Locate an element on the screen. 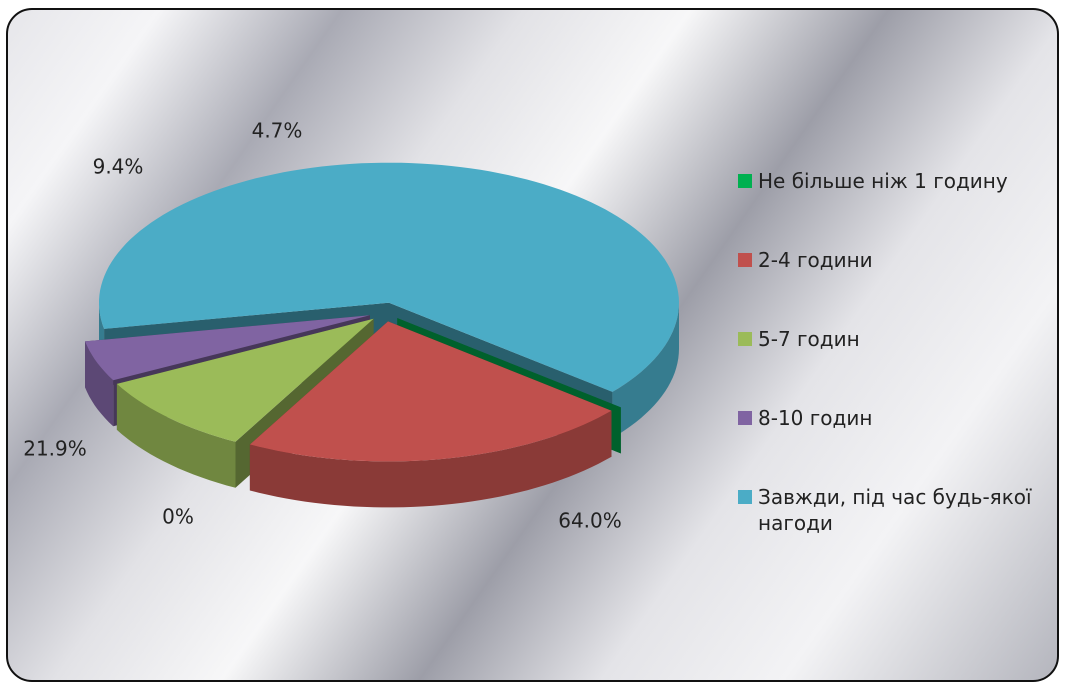 The width and height of the screenshot is (1065, 688). legend-item: 8-10 годин is located at coordinates (888, 418).